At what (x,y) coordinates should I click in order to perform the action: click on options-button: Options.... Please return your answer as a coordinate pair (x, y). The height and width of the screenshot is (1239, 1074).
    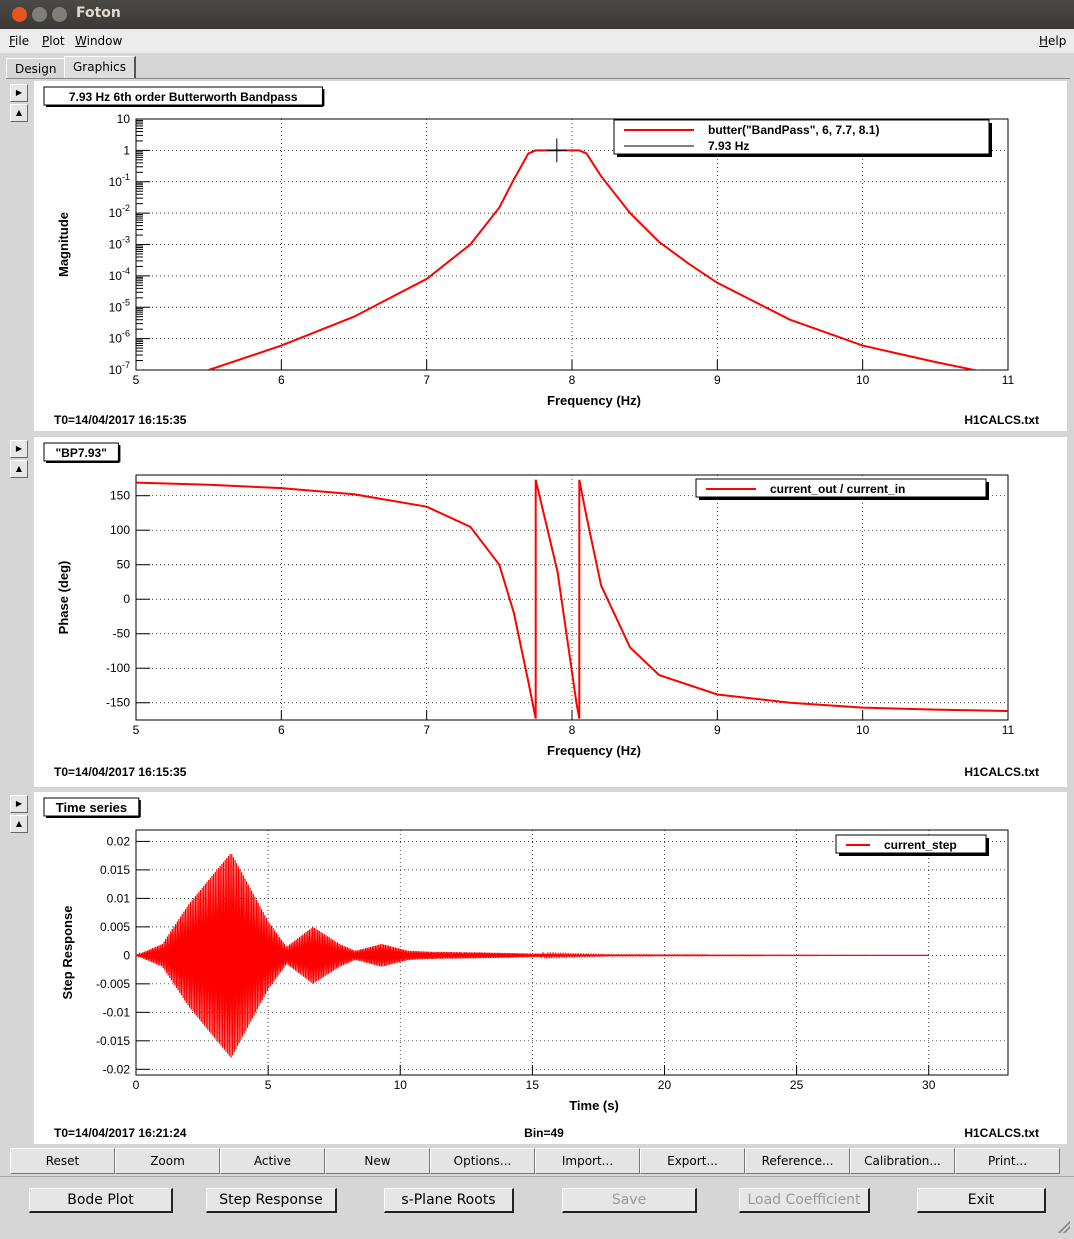
    Looking at the image, I should click on (482, 1161).